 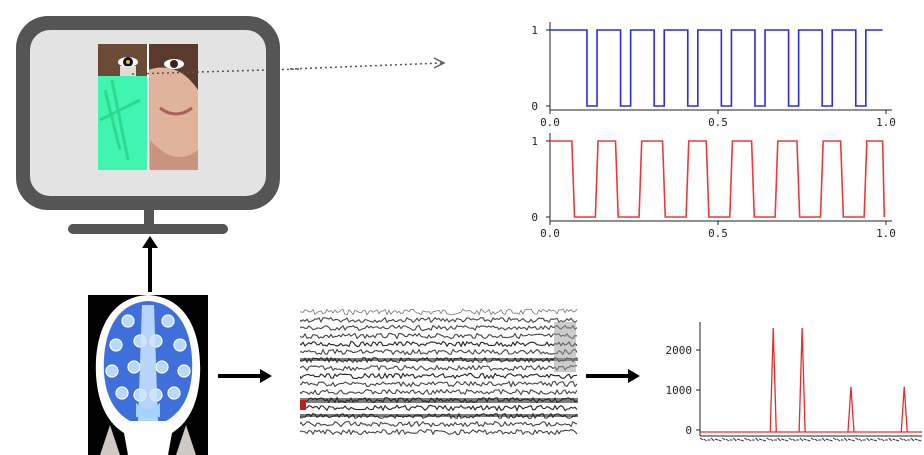 I want to click on eeg-raw-signal, so click(x=439, y=369).